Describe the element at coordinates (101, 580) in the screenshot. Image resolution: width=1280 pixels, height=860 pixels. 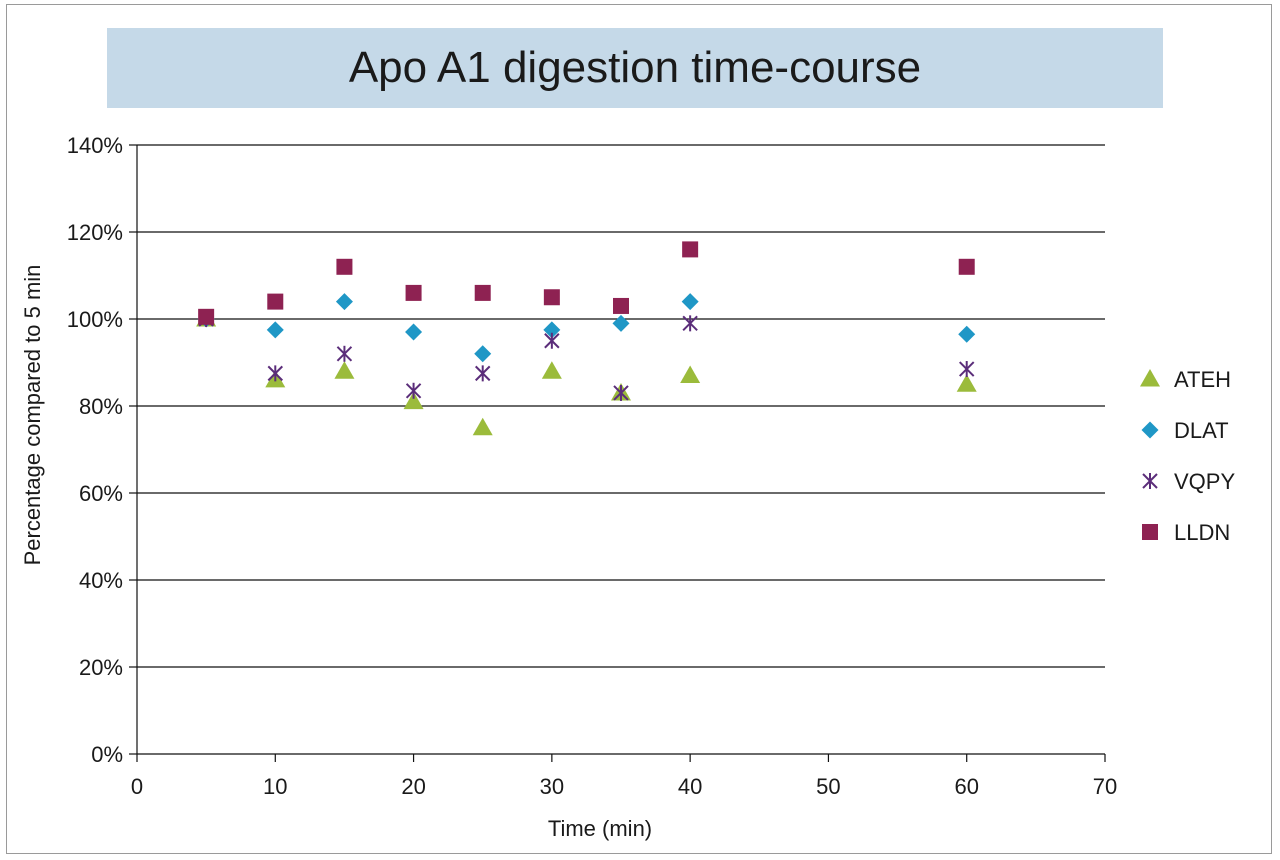
I see `y-tick-label-40: 40%` at that location.